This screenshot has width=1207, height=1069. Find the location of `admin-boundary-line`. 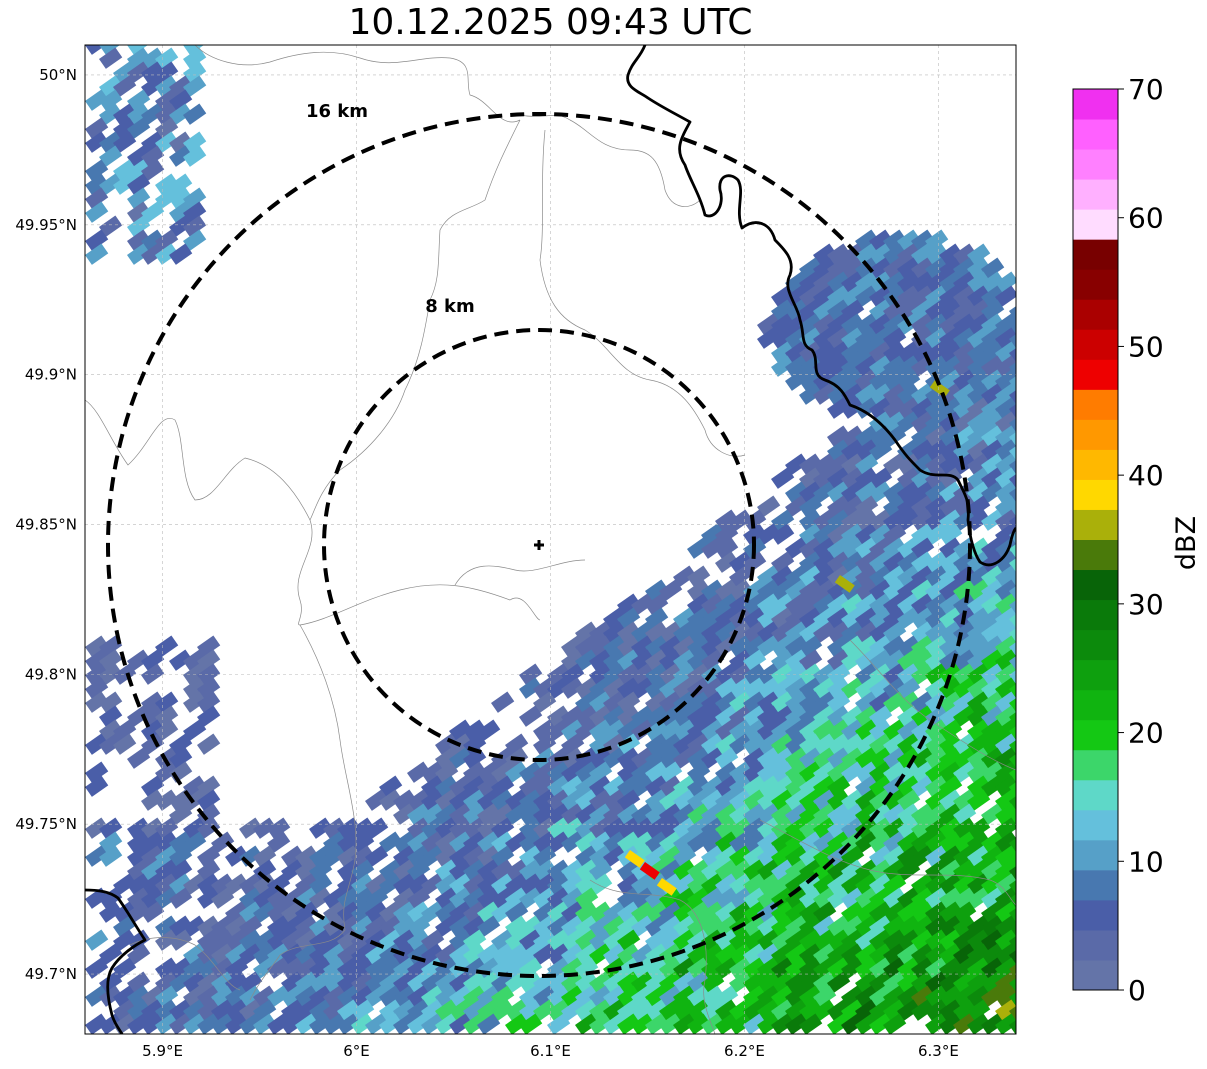

admin-boundary-line is located at coordinates (932, 705).